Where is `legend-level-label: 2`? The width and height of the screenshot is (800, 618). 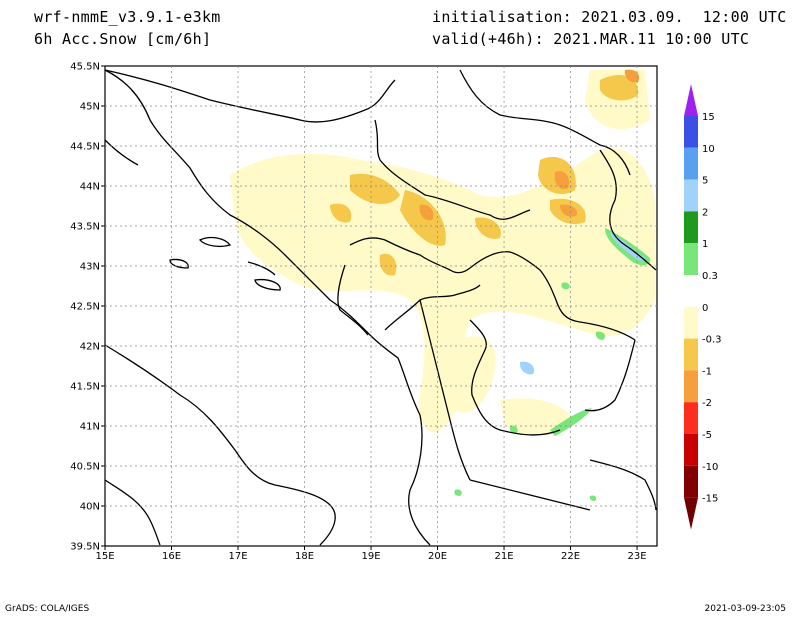 legend-level-label: 2 is located at coordinates (705, 212).